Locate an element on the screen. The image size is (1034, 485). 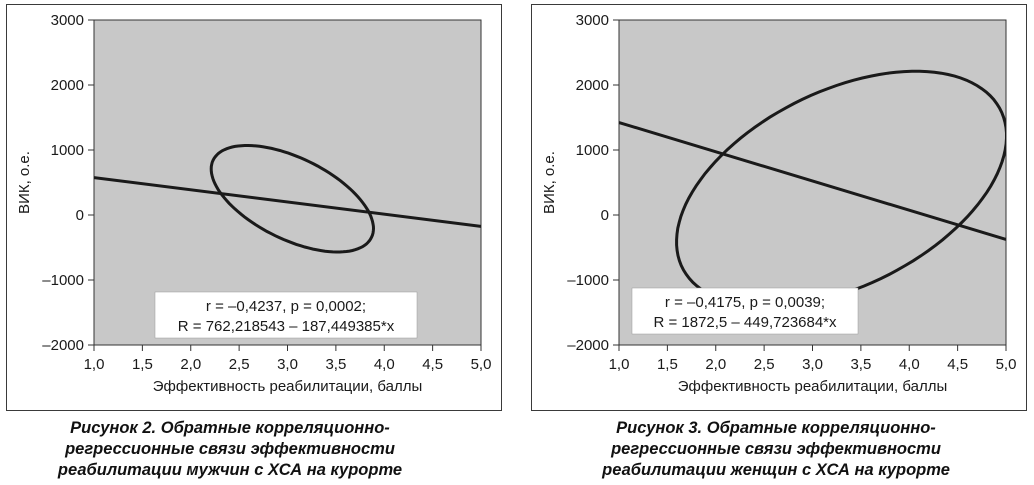
confidence-ellipse is located at coordinates (292, 199).